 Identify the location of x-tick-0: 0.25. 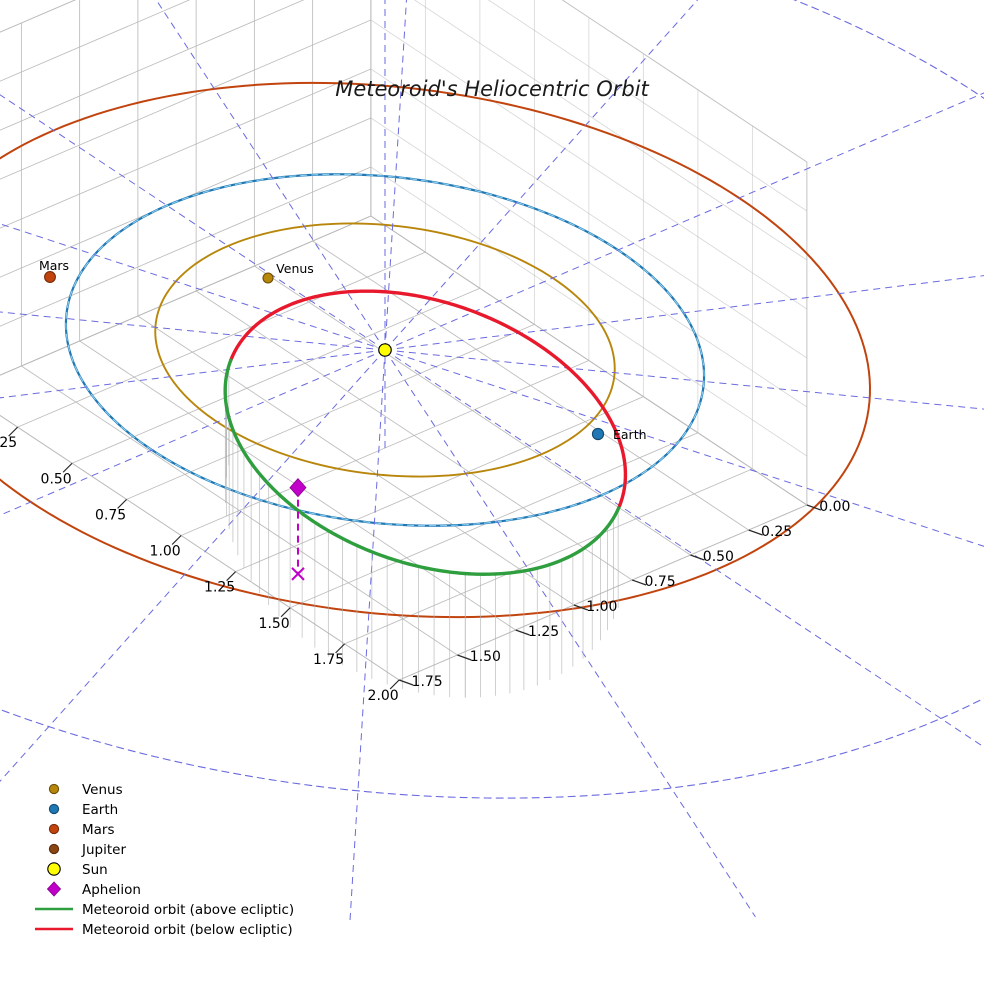
(8, 443).